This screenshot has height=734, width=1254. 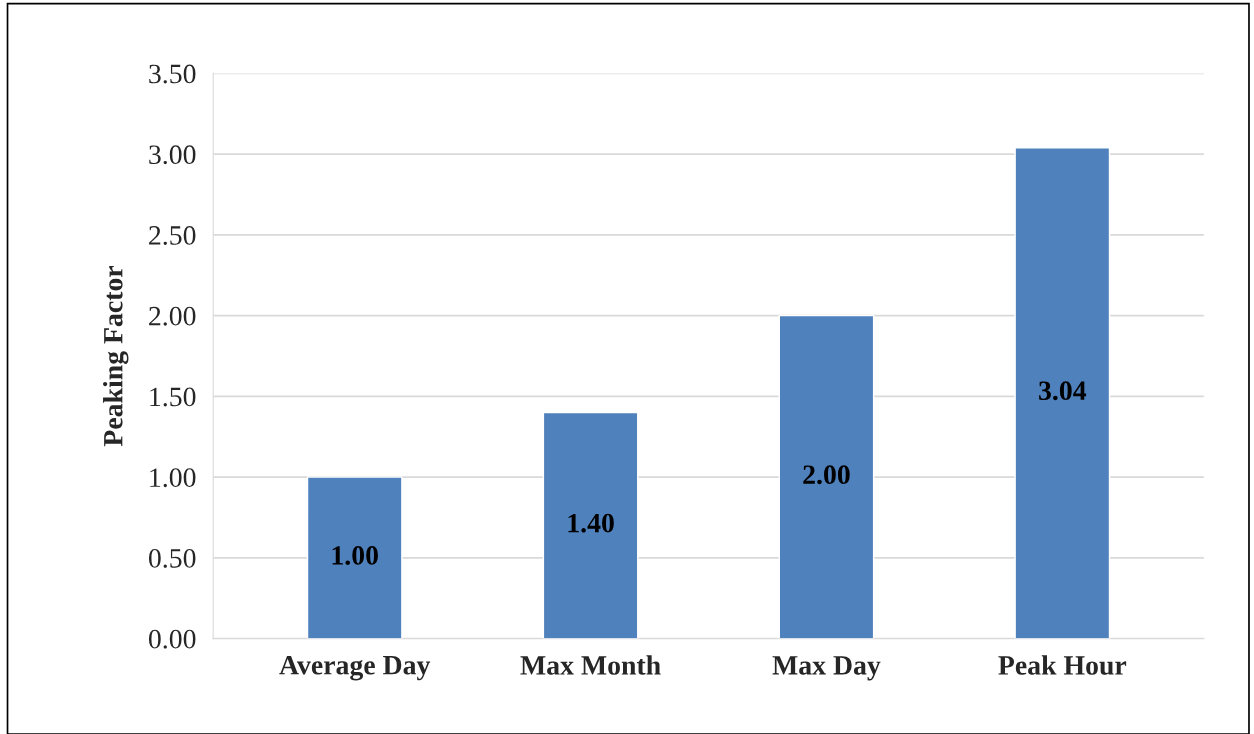 I want to click on x-tick-label: Peak Hour, so click(x=1062, y=665).